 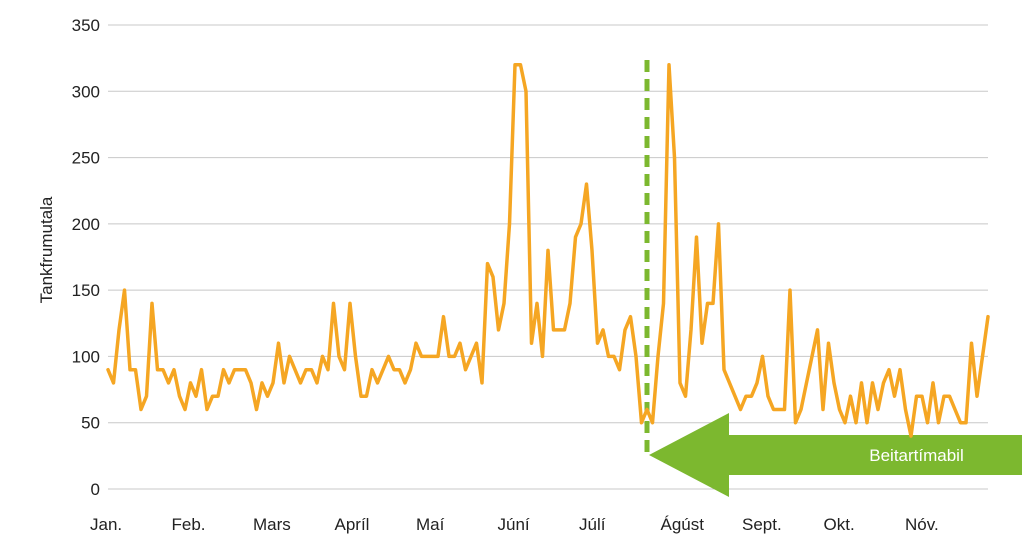 I want to click on y-tick-label: 150, so click(x=86, y=290).